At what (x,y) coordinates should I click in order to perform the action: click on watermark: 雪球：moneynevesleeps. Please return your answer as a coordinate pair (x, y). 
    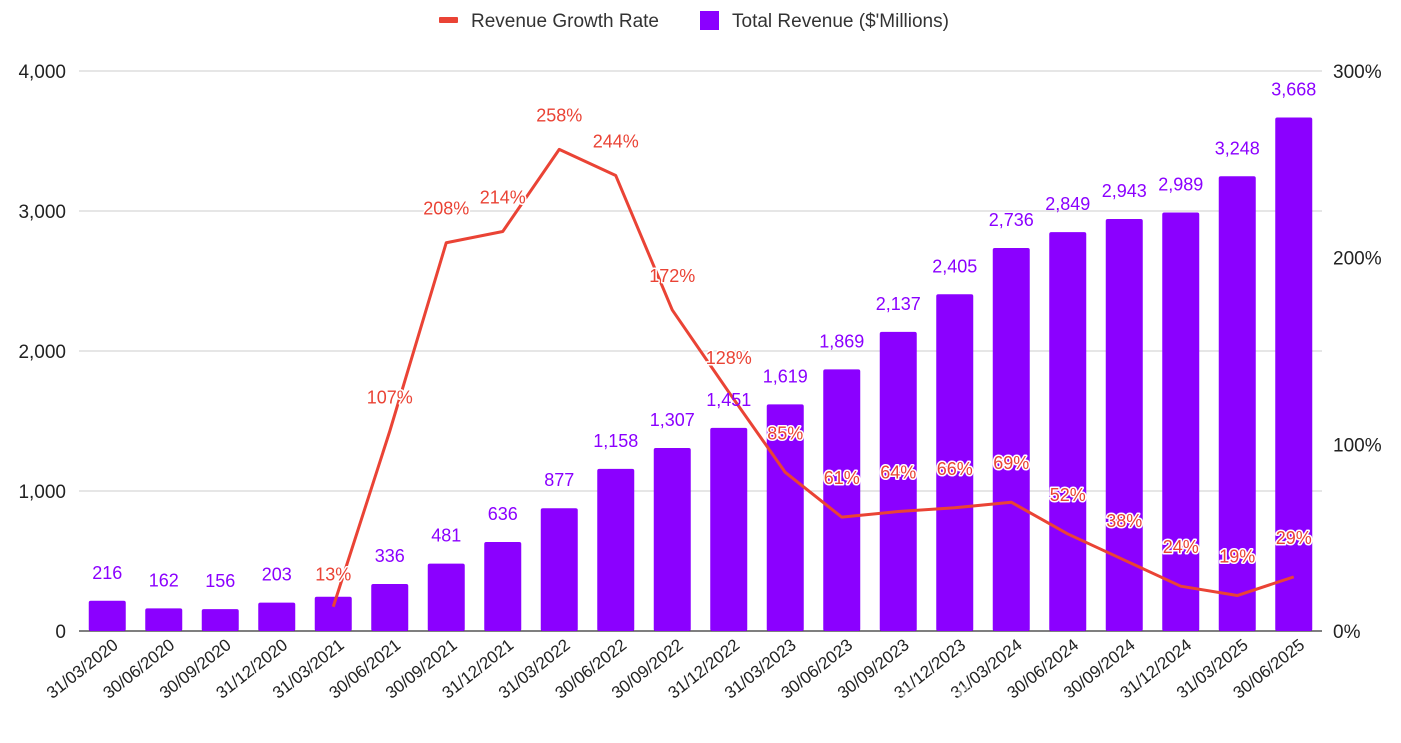
    Looking at the image, I should click on (1077, 703).